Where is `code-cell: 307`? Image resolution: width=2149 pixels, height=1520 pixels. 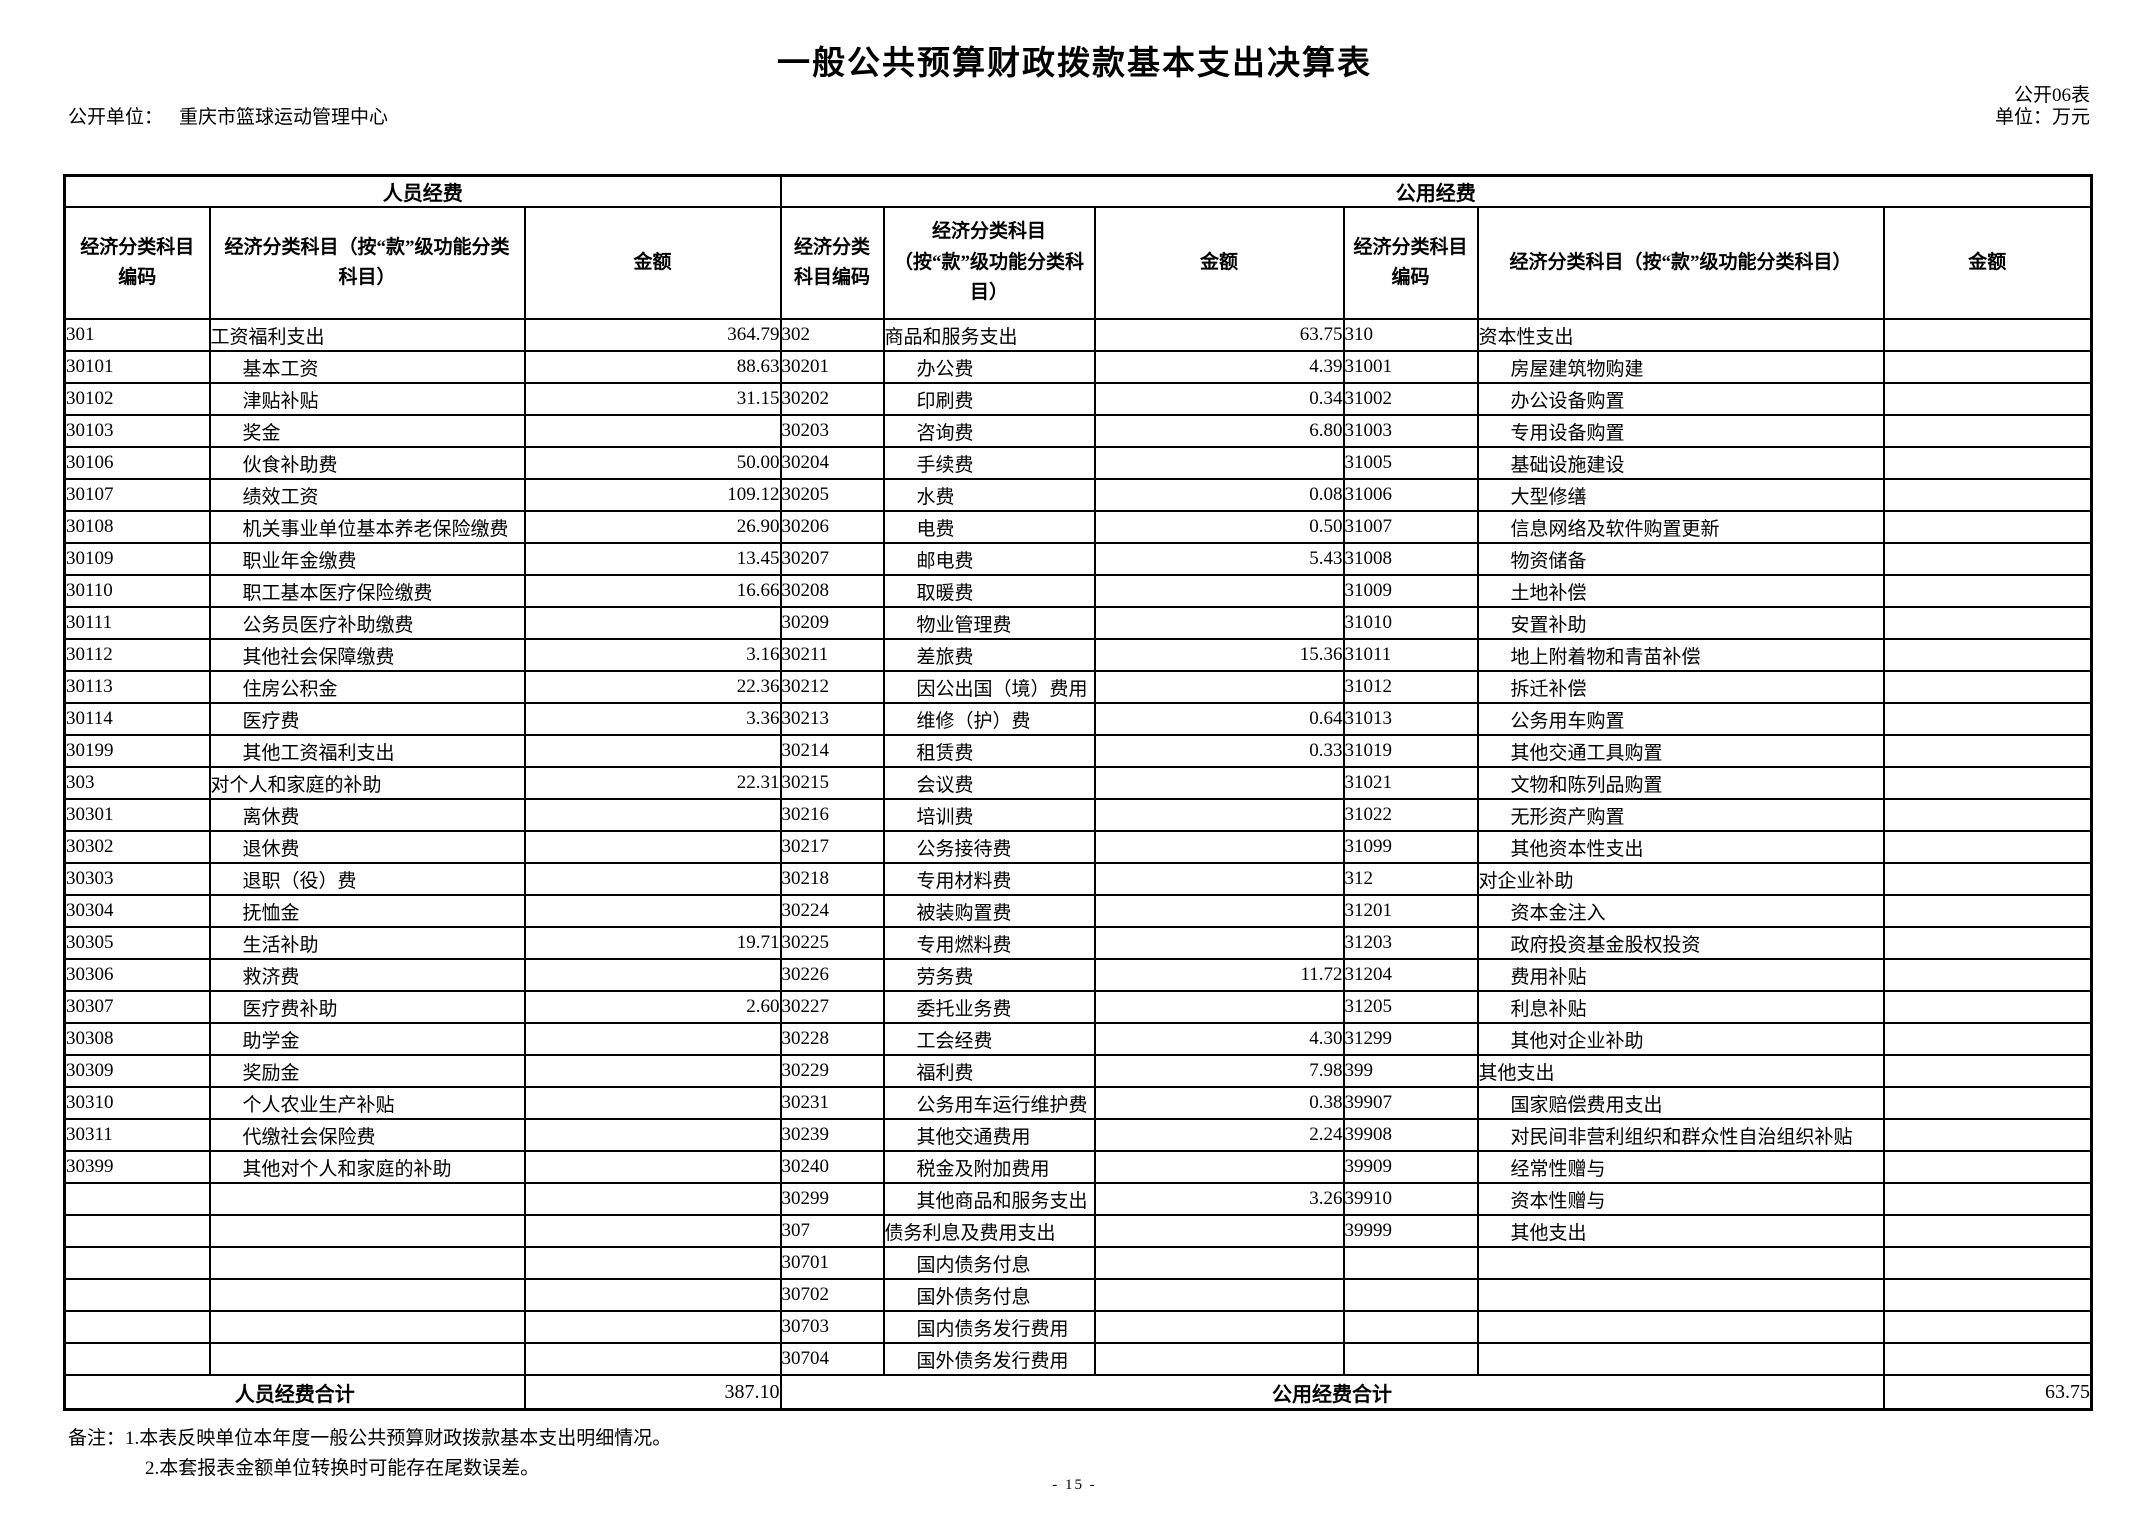
code-cell: 307 is located at coordinates (832, 1231).